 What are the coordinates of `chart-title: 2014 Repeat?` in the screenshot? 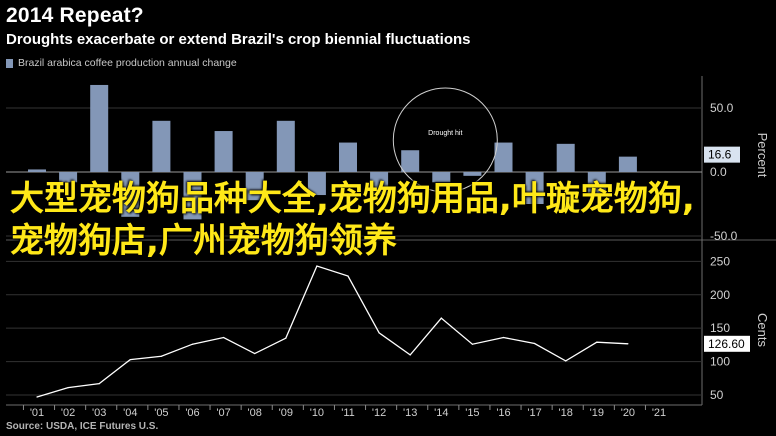 It's located at (75, 15).